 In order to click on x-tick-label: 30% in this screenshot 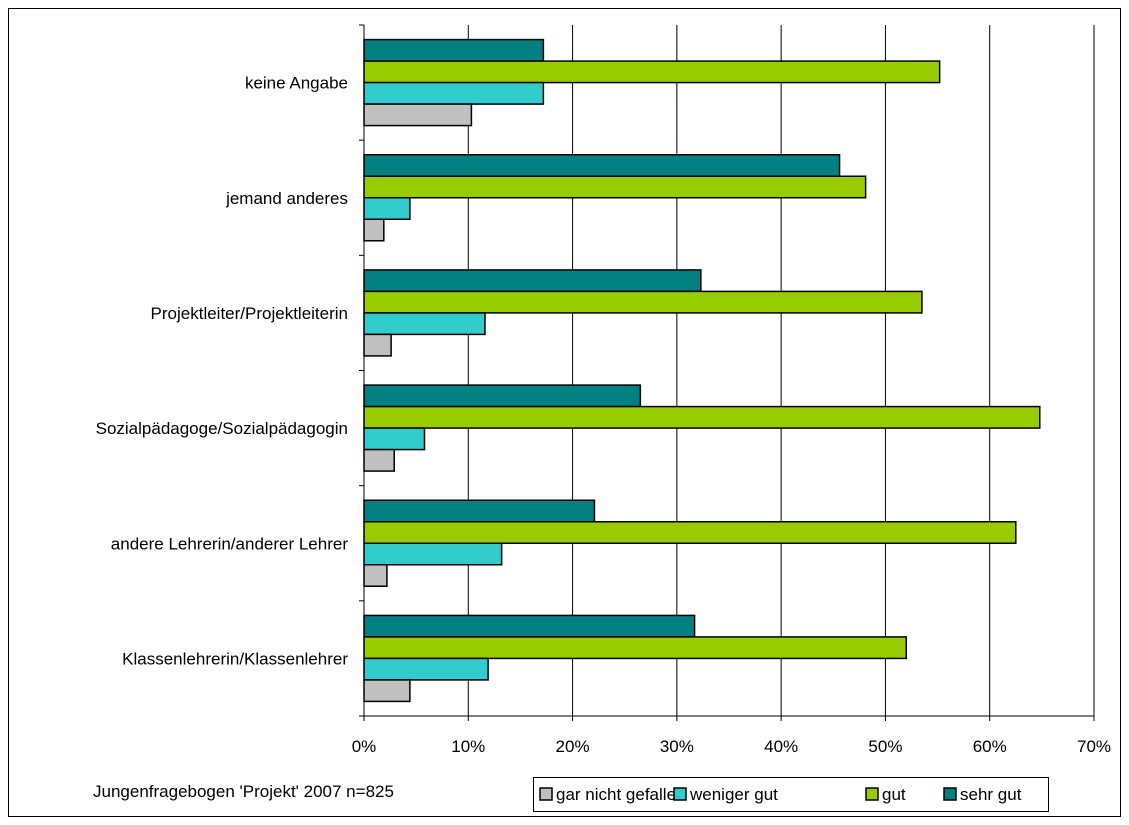, I will do `click(677, 746)`.